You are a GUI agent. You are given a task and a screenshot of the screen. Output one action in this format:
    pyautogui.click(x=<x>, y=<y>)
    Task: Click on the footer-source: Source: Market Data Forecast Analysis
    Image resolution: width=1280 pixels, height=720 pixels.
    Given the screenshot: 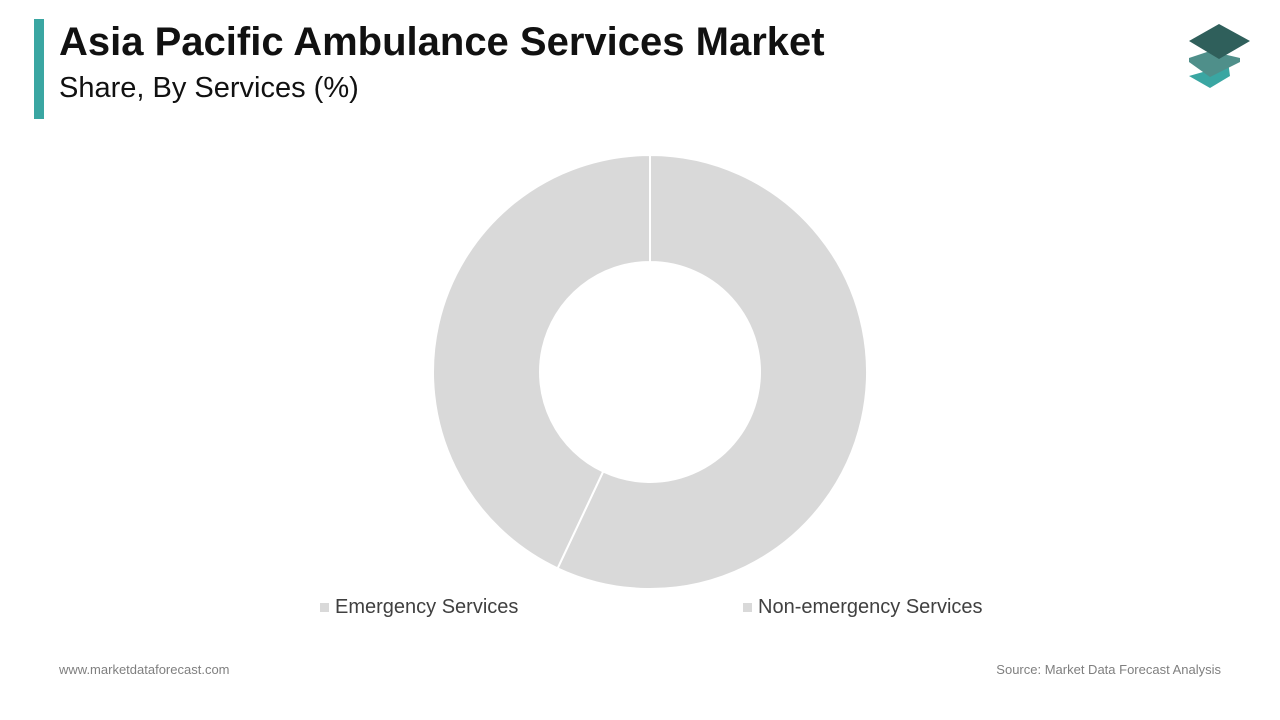 What is the action you would take?
    pyautogui.click(x=1108, y=669)
    